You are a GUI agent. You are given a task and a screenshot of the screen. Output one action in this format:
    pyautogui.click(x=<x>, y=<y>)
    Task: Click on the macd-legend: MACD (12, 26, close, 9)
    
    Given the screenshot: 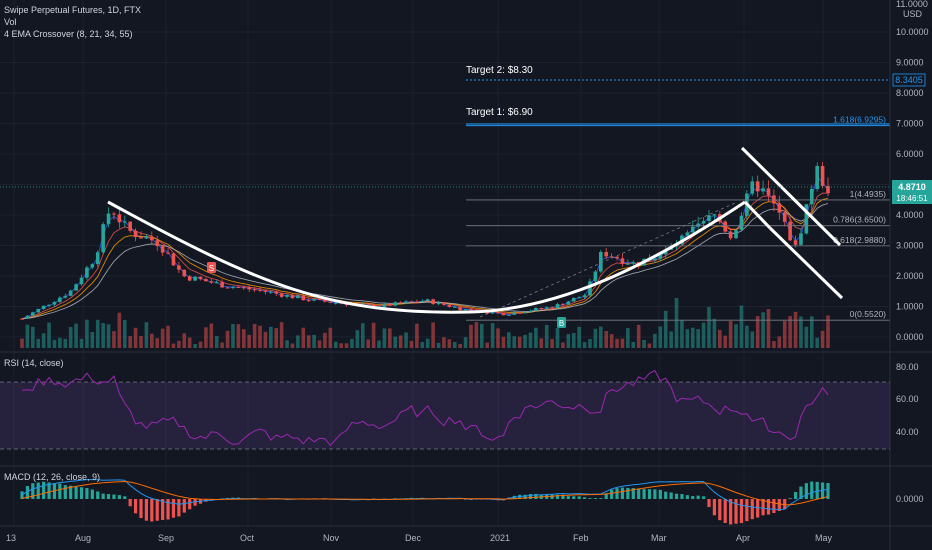 What is the action you would take?
    pyautogui.click(x=52, y=477)
    